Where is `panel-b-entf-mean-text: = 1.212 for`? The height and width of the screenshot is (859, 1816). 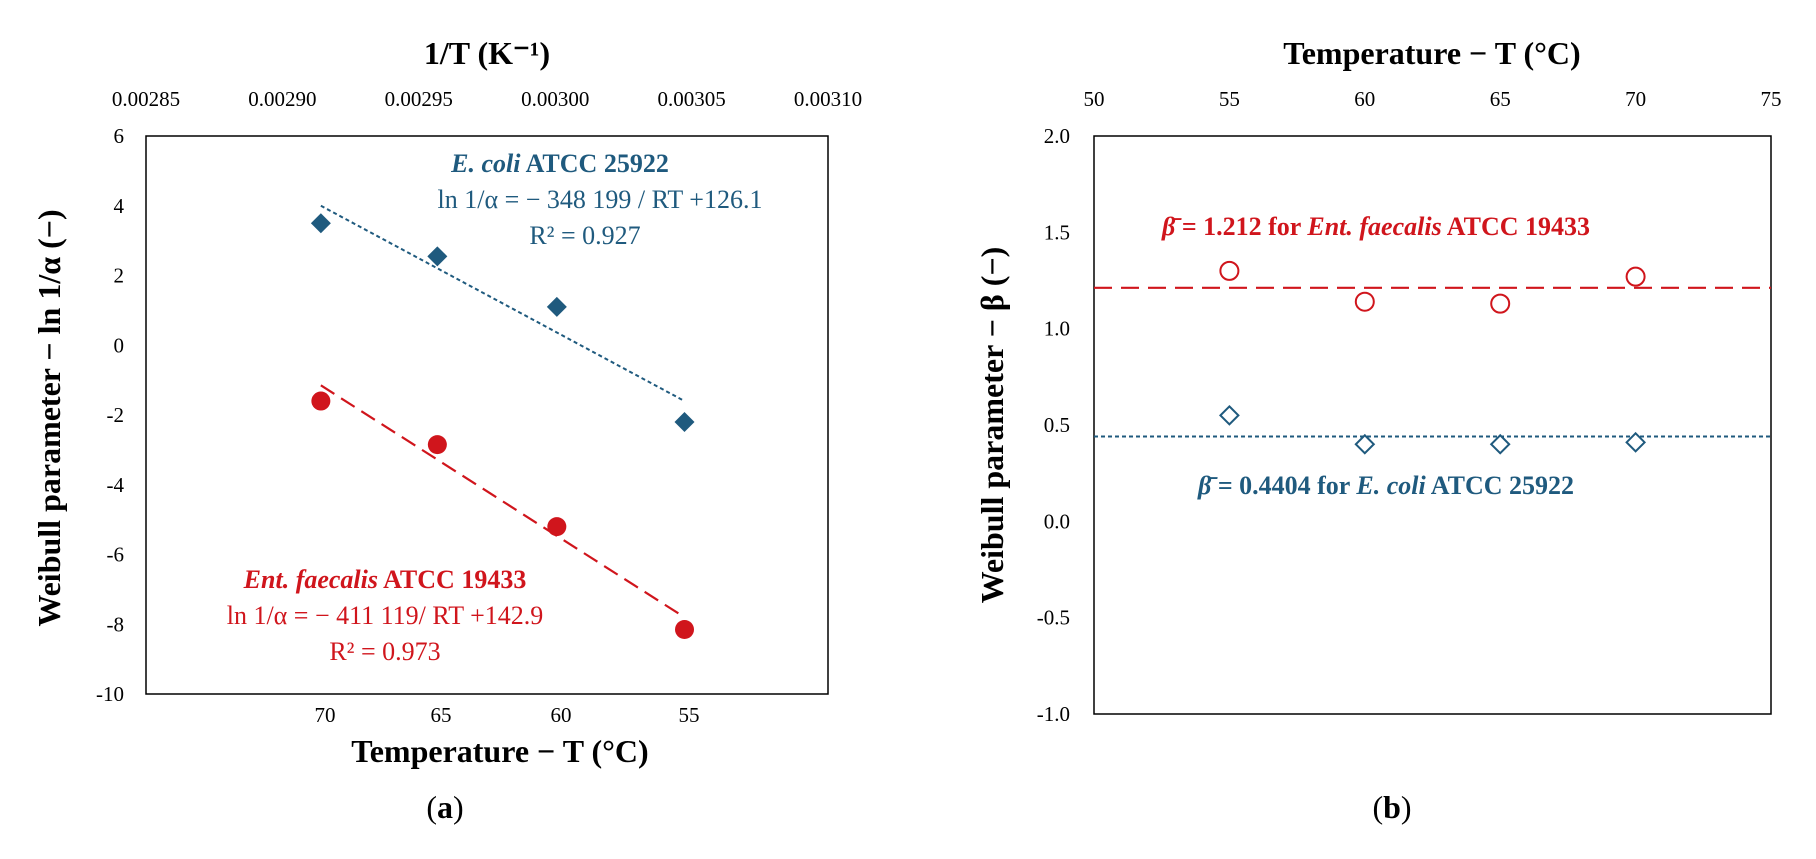
panel-b-entf-mean-text: = 1.212 for is located at coordinates (1241, 226).